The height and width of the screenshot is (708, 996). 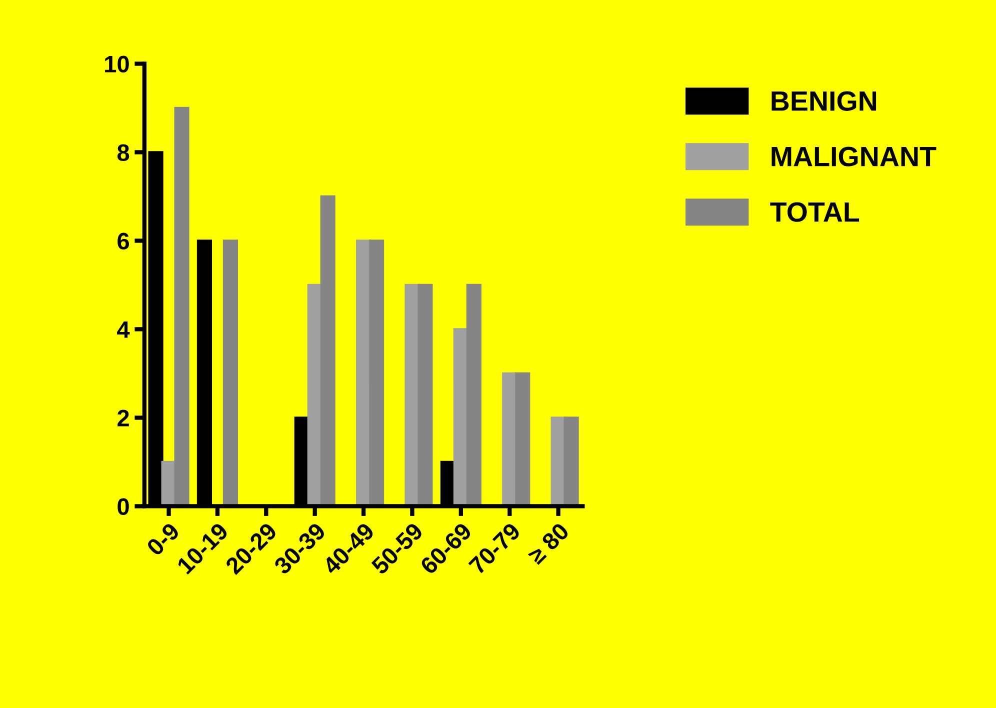 What do you see at coordinates (117, 64) in the screenshot?
I see `y-tick-label: 10` at bounding box center [117, 64].